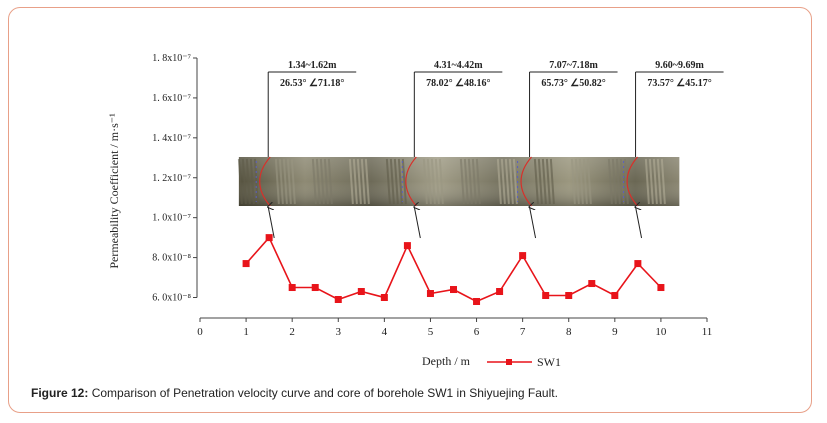 Image resolution: width=827 pixels, height=423 pixels. Describe the element at coordinates (171, 258) in the screenshot. I see `y-tick-label: 8. 0x10⁻⁸` at that location.